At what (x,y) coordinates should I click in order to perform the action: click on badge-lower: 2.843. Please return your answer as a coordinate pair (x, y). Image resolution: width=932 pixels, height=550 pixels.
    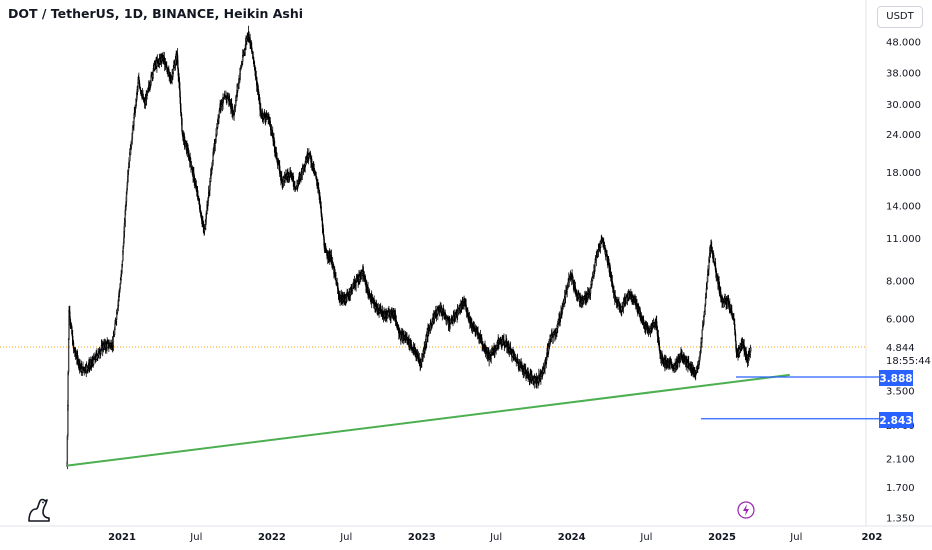
    Looking at the image, I should click on (896, 420).